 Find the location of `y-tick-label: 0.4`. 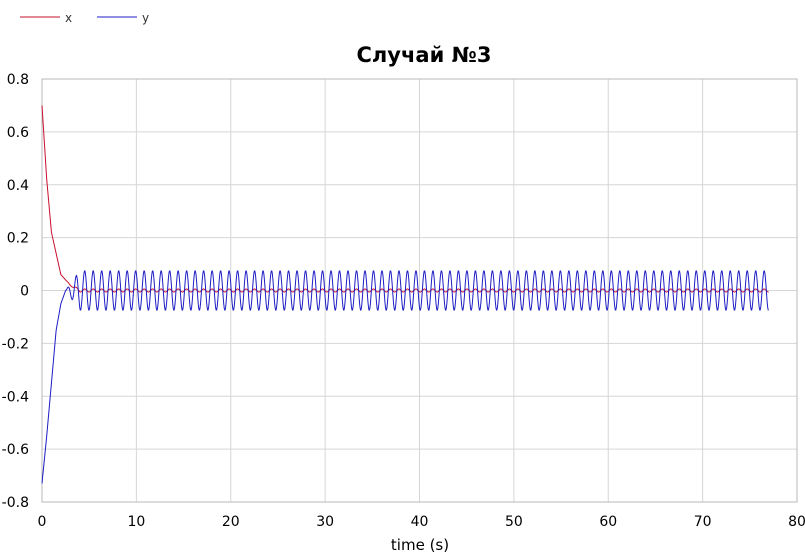

y-tick-label: 0.4 is located at coordinates (18, 186).